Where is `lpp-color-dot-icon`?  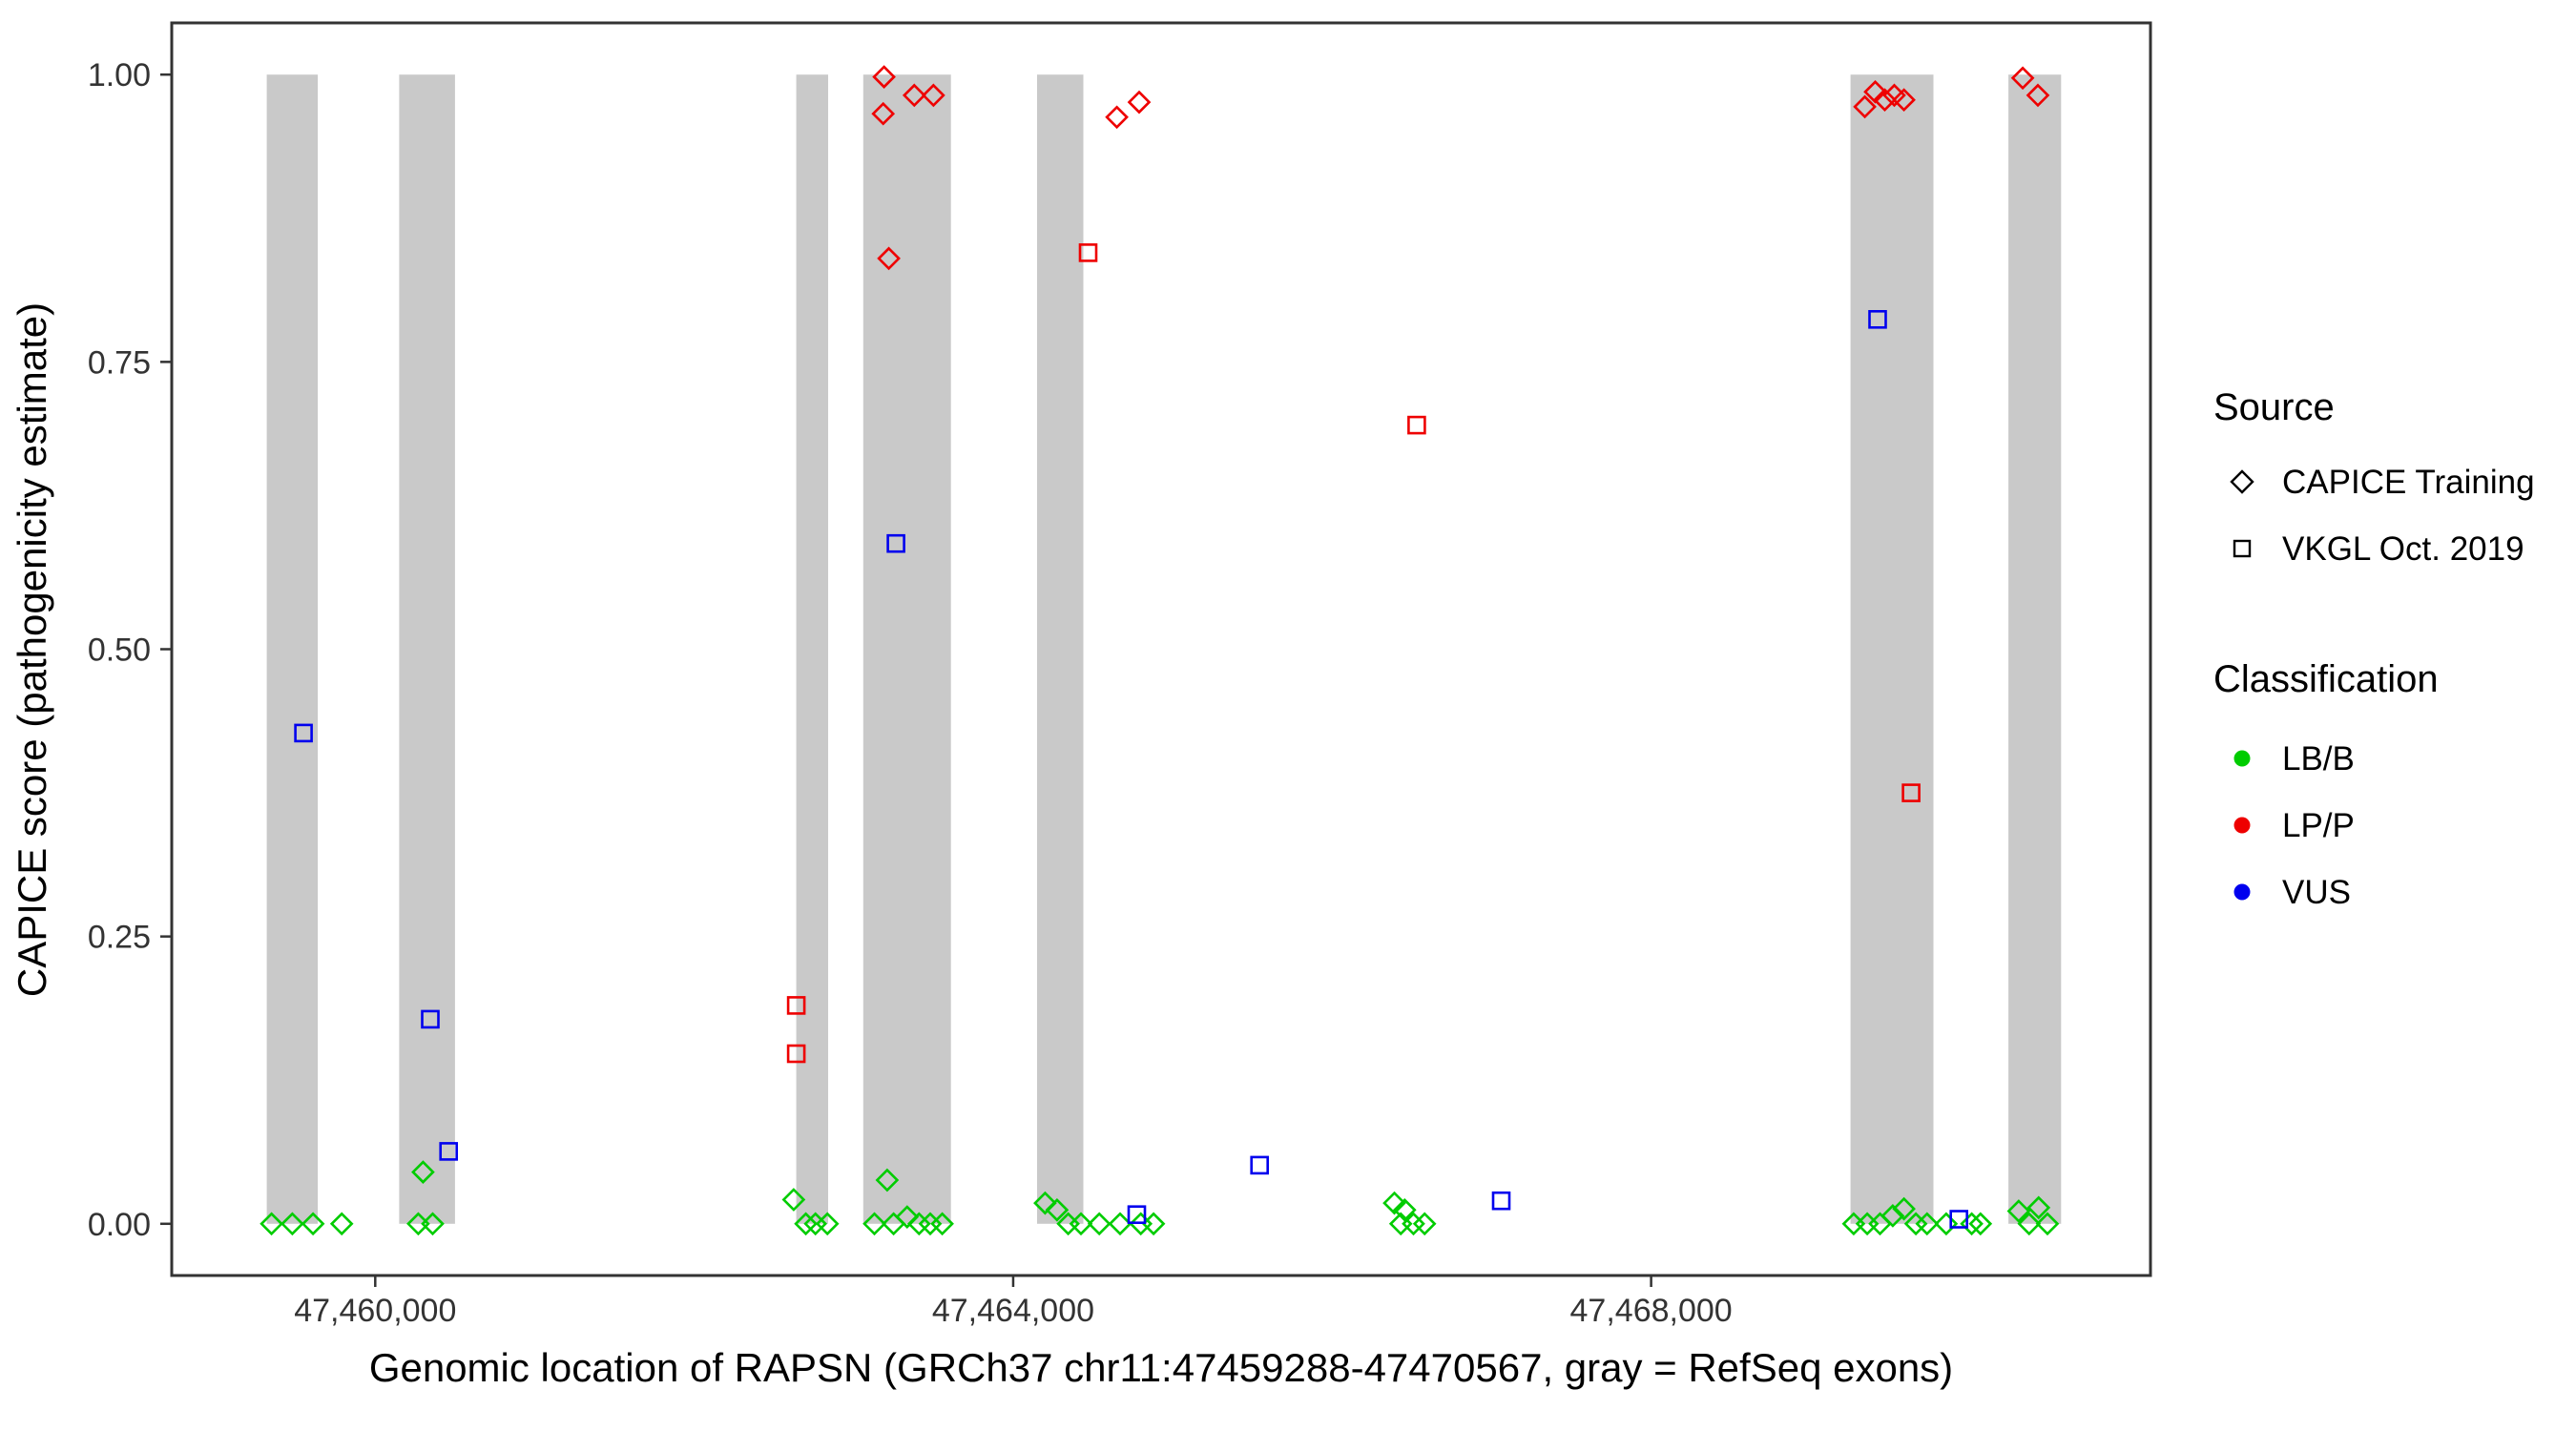
lpp-color-dot-icon is located at coordinates (2242, 825).